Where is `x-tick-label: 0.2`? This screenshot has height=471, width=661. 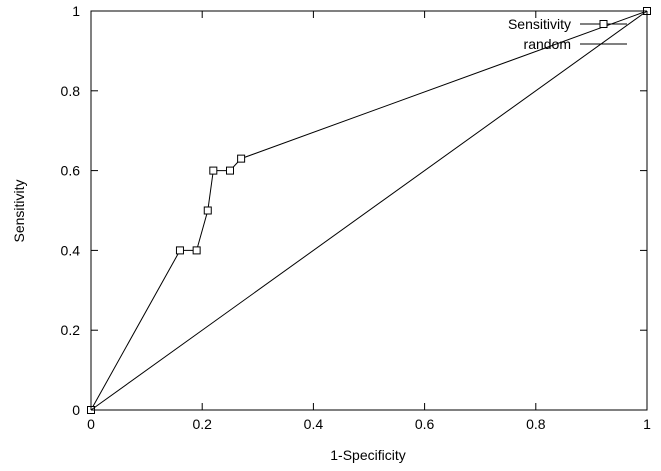 x-tick-label: 0.2 is located at coordinates (202, 424).